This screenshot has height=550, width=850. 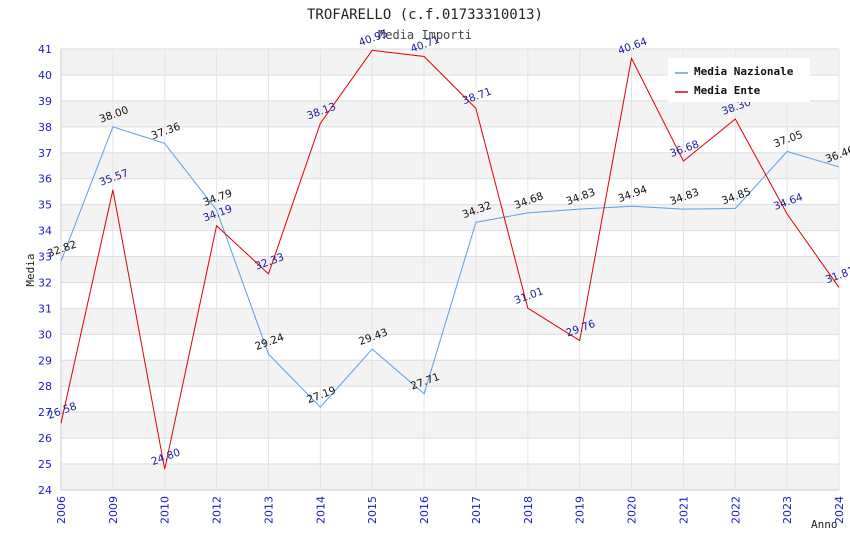 I want to click on chart-title: TROFARELLO (c.f.01733310013), so click(x=425, y=15).